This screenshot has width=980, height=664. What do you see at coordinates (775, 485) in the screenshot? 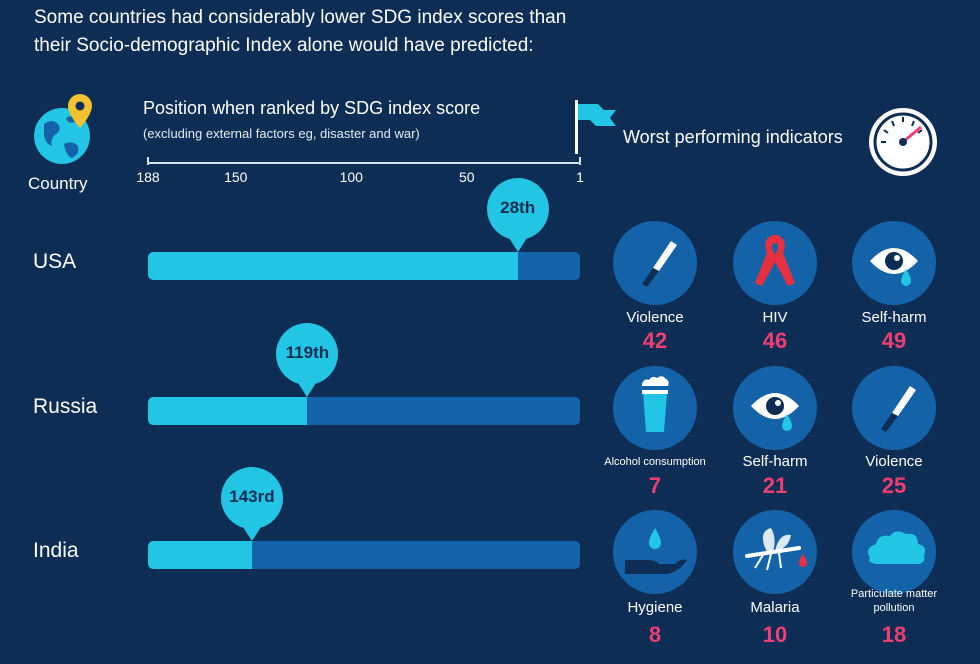
I see `indicator-rank-value: 21` at bounding box center [775, 485].